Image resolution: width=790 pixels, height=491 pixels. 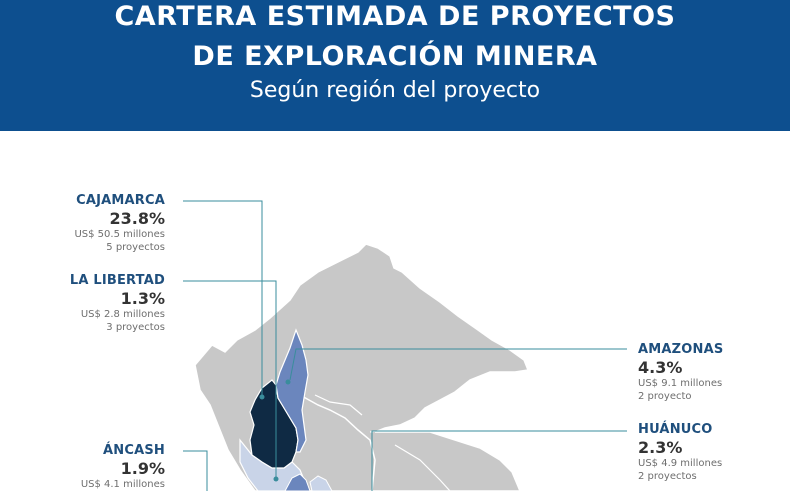 What do you see at coordinates (288, 382) in the screenshot?
I see `leader-dot-amazonas` at bounding box center [288, 382].